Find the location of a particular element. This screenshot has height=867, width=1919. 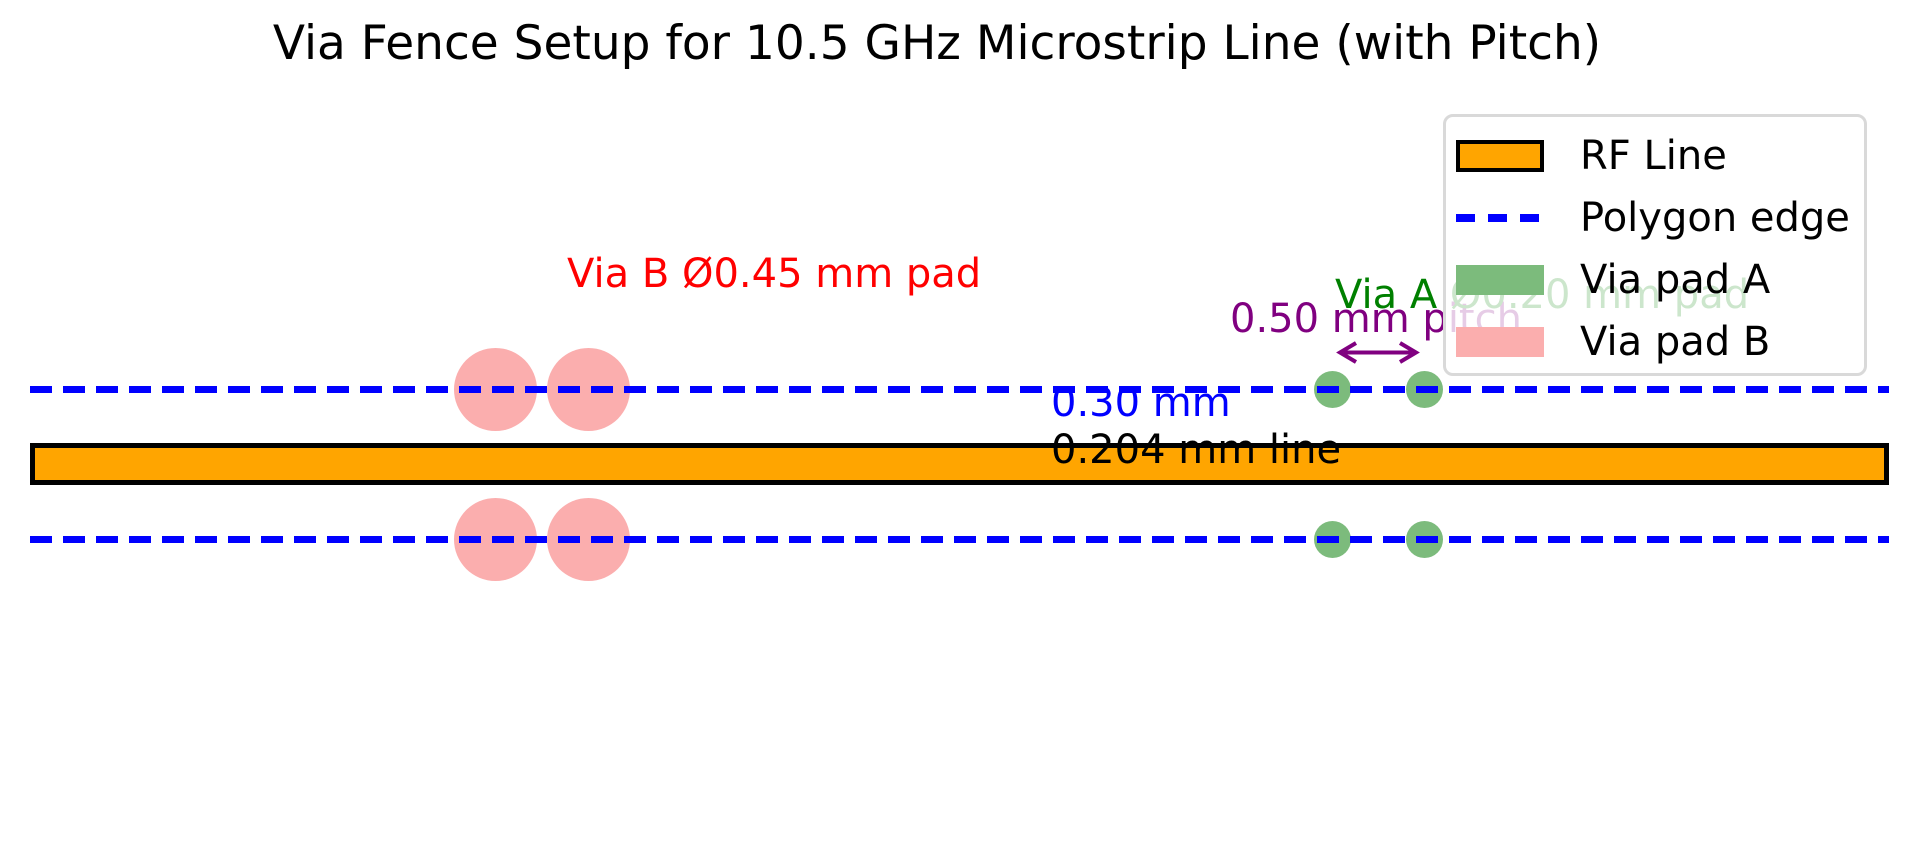

legend-item-polygon-edge: Polygon edge is located at coordinates (1657, 218).